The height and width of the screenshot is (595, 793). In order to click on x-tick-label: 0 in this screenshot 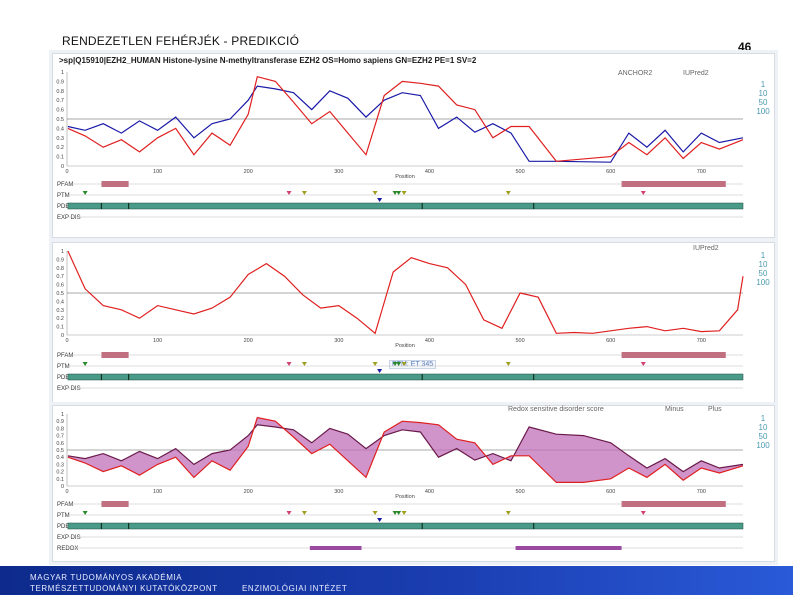, I will do `click(66, 172)`.